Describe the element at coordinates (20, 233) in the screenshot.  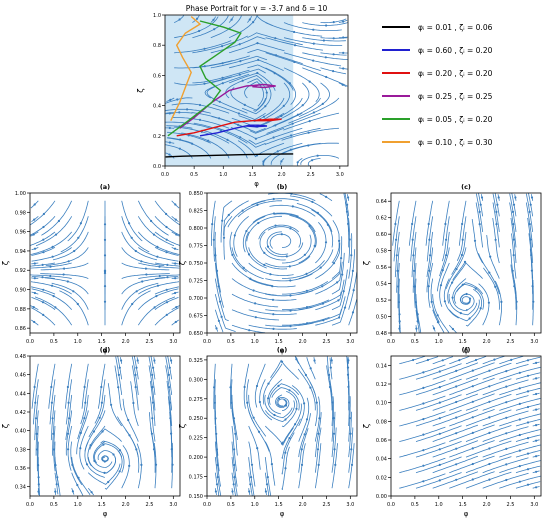
I see `y-tick-label: 0.96` at that location.